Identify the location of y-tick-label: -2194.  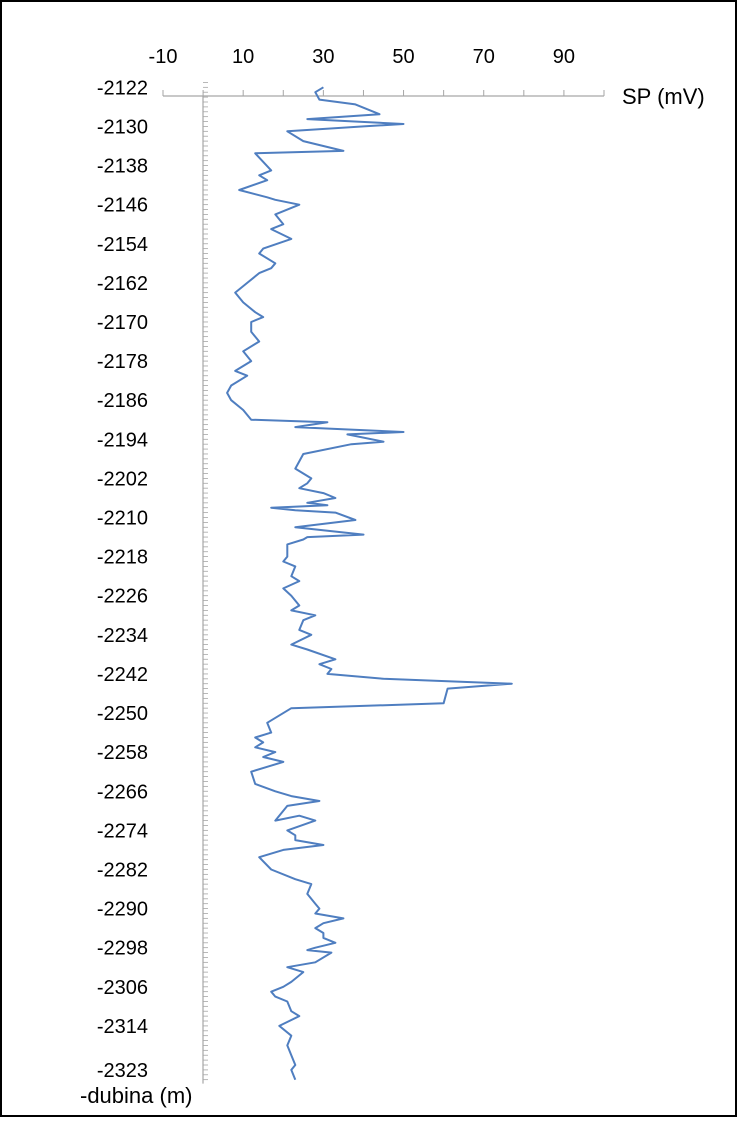
(122, 440).